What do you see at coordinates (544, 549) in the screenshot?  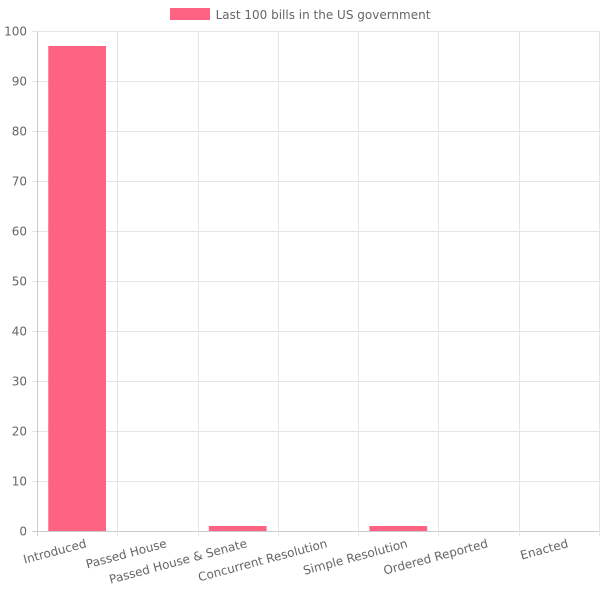 I see `x-tick-label: Enacted` at bounding box center [544, 549].